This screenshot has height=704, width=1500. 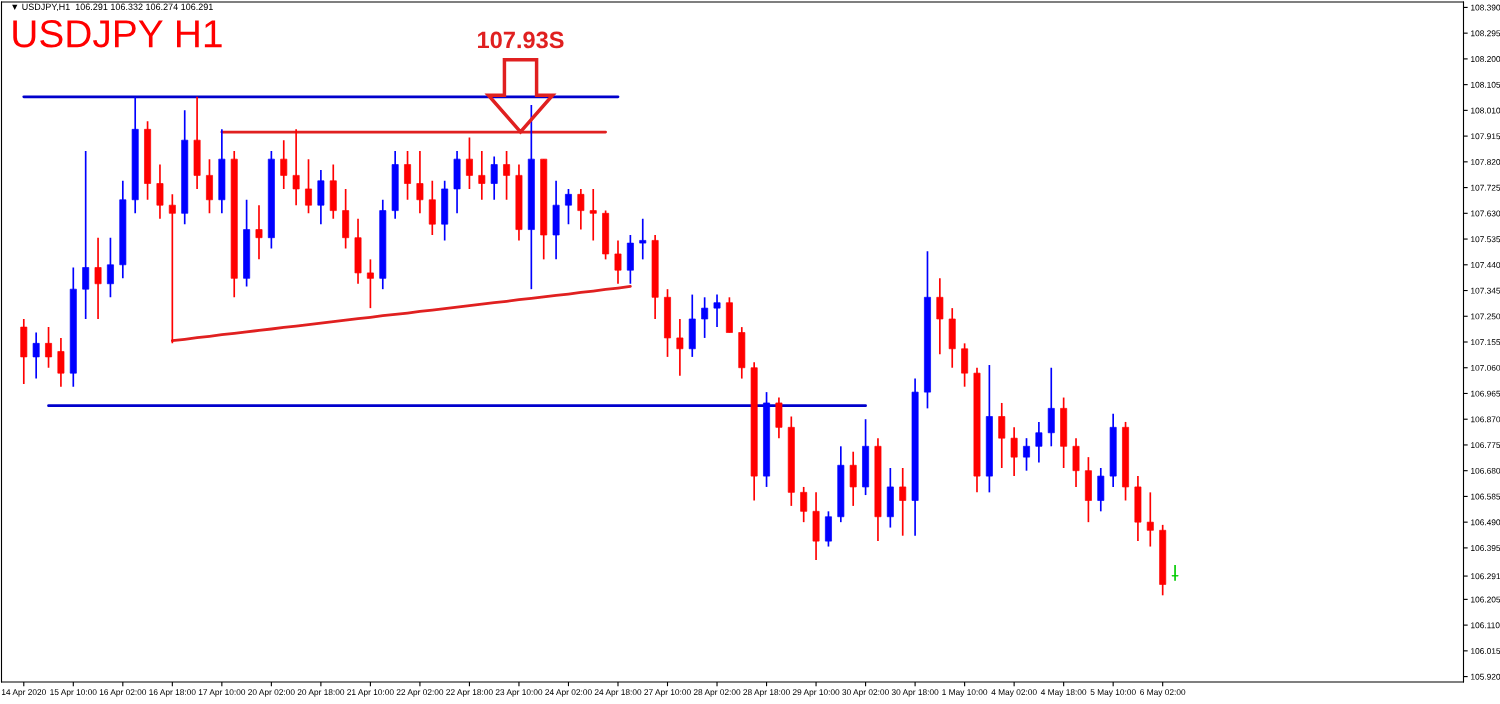 I want to click on x-tick-label: 16 Apr 02:00, so click(x=123, y=693).